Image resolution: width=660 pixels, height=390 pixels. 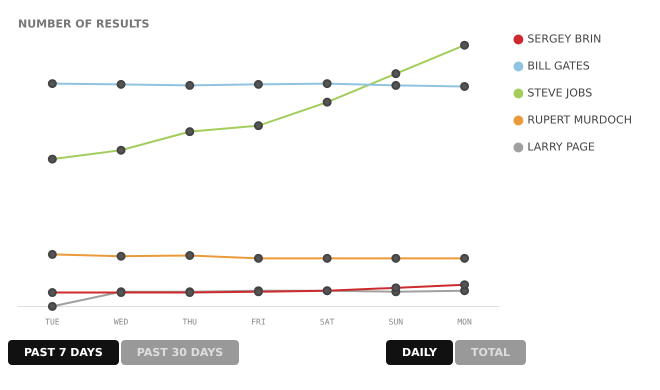 What do you see at coordinates (52, 321) in the screenshot?
I see `x-tick-label: TUE` at bounding box center [52, 321].